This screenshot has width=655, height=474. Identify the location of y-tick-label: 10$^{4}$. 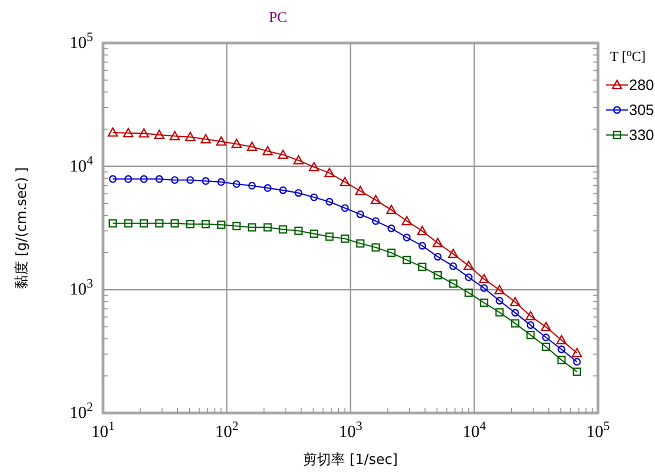
(82, 164).